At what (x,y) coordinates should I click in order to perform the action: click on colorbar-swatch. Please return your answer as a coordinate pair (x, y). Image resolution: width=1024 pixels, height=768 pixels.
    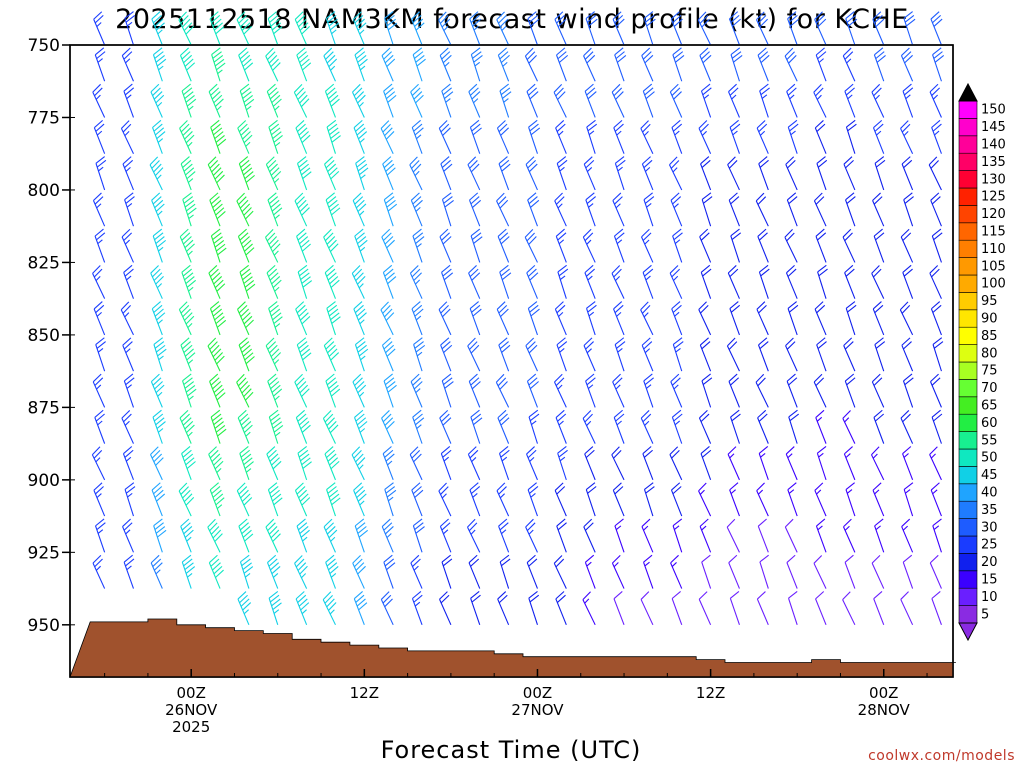
    Looking at the image, I should click on (968, 353).